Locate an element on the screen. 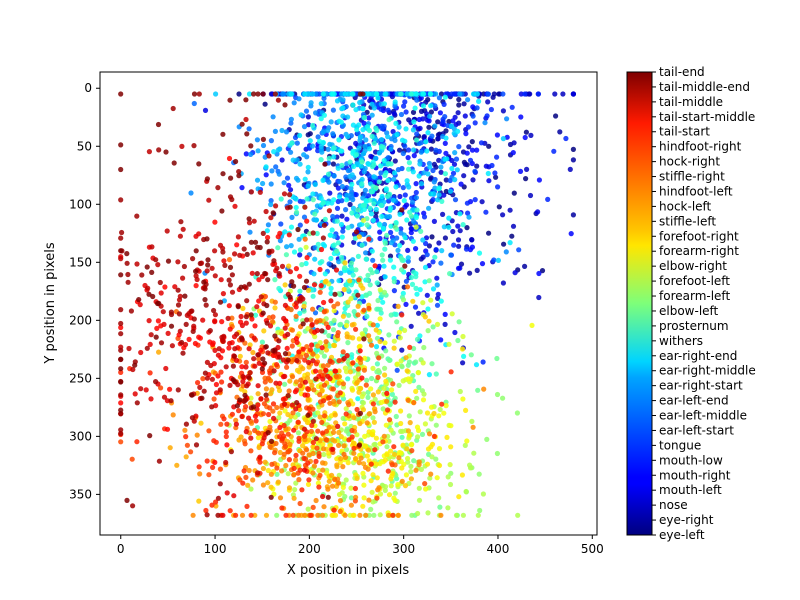  data-point-mouth-low is located at coordinates (512, 107).